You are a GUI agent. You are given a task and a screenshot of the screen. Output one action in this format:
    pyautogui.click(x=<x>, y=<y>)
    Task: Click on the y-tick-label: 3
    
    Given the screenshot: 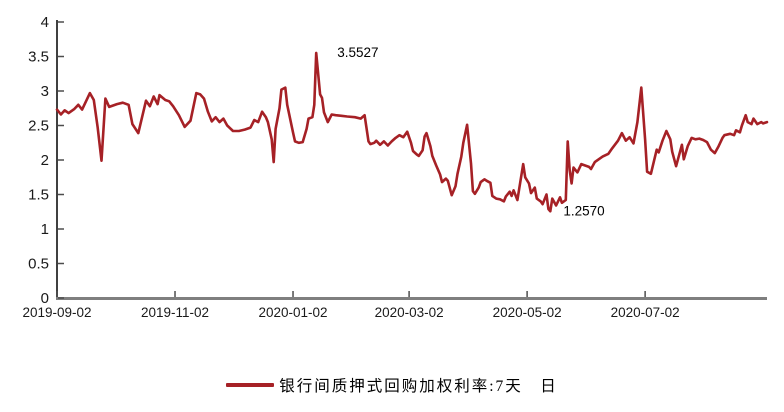 What is the action you would take?
    pyautogui.click(x=45, y=91)
    